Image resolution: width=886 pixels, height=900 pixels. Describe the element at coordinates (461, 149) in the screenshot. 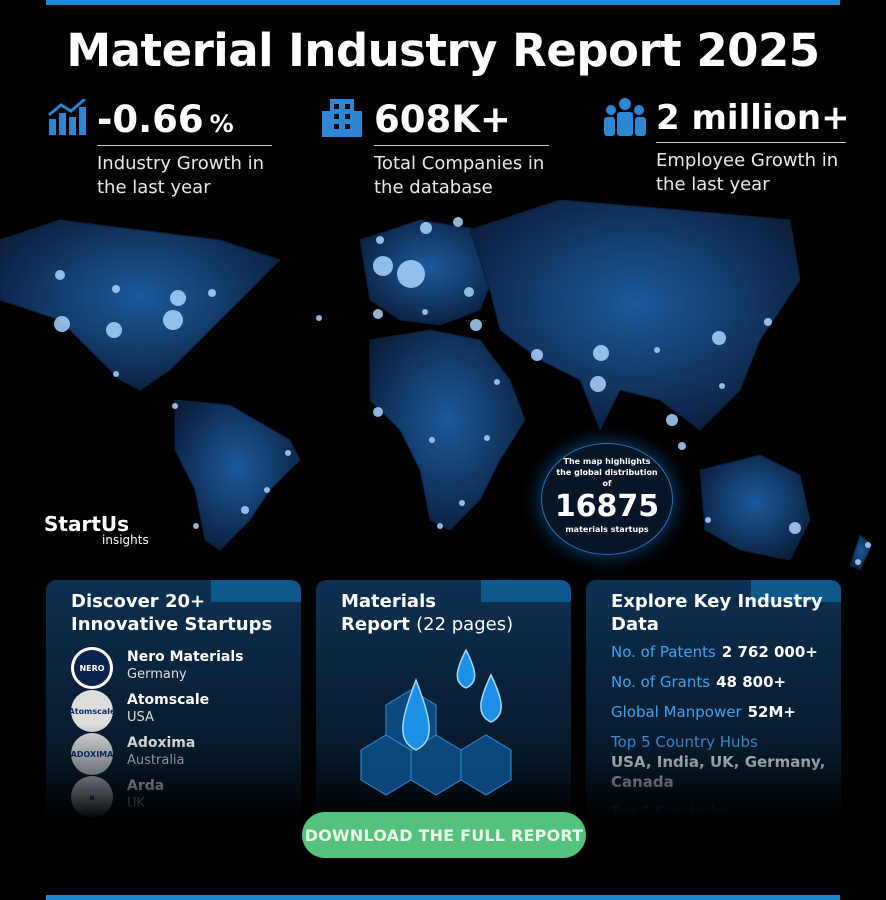

I see `stat-companies: 608K+ Total Companies in the database` at that location.